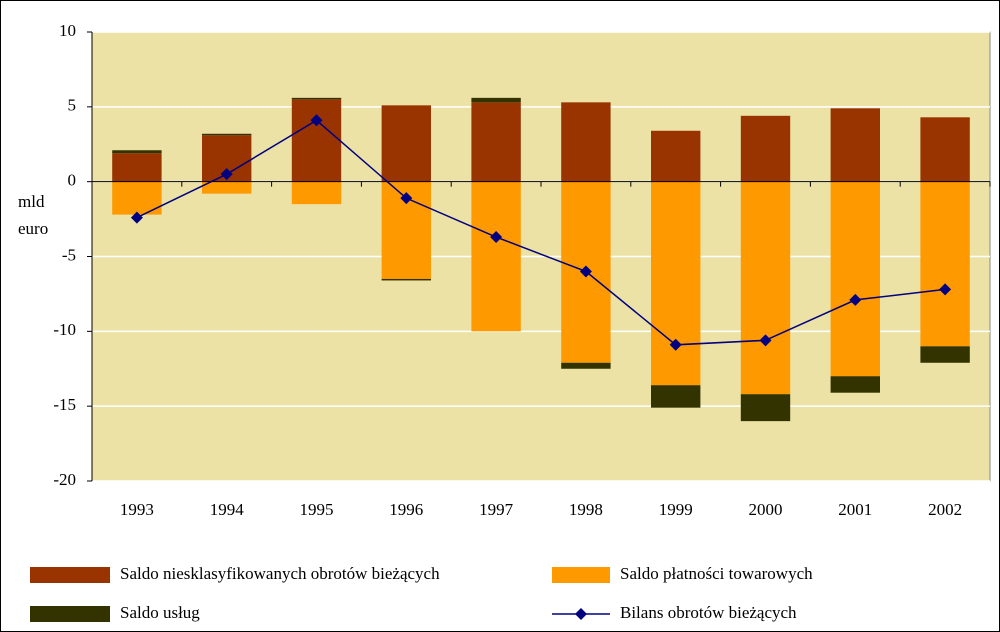  Describe the element at coordinates (72, 180) in the screenshot. I see `y-tick-label: 0` at that location.